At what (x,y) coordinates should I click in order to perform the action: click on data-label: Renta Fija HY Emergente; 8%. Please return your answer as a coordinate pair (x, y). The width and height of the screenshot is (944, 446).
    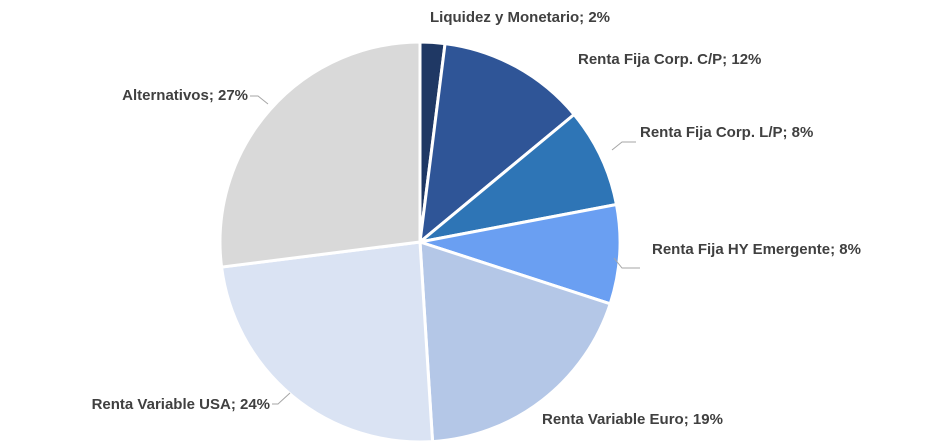
    Looking at the image, I should click on (756, 249).